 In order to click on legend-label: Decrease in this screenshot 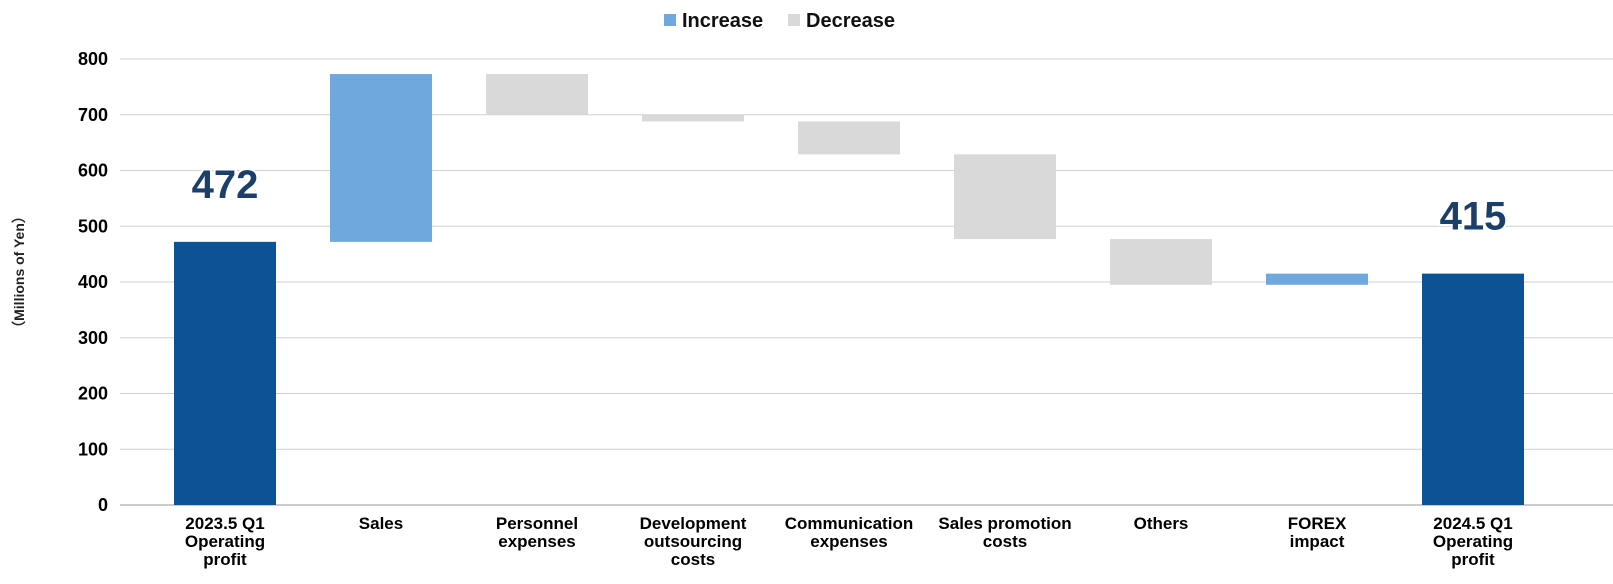, I will do `click(850, 21)`.